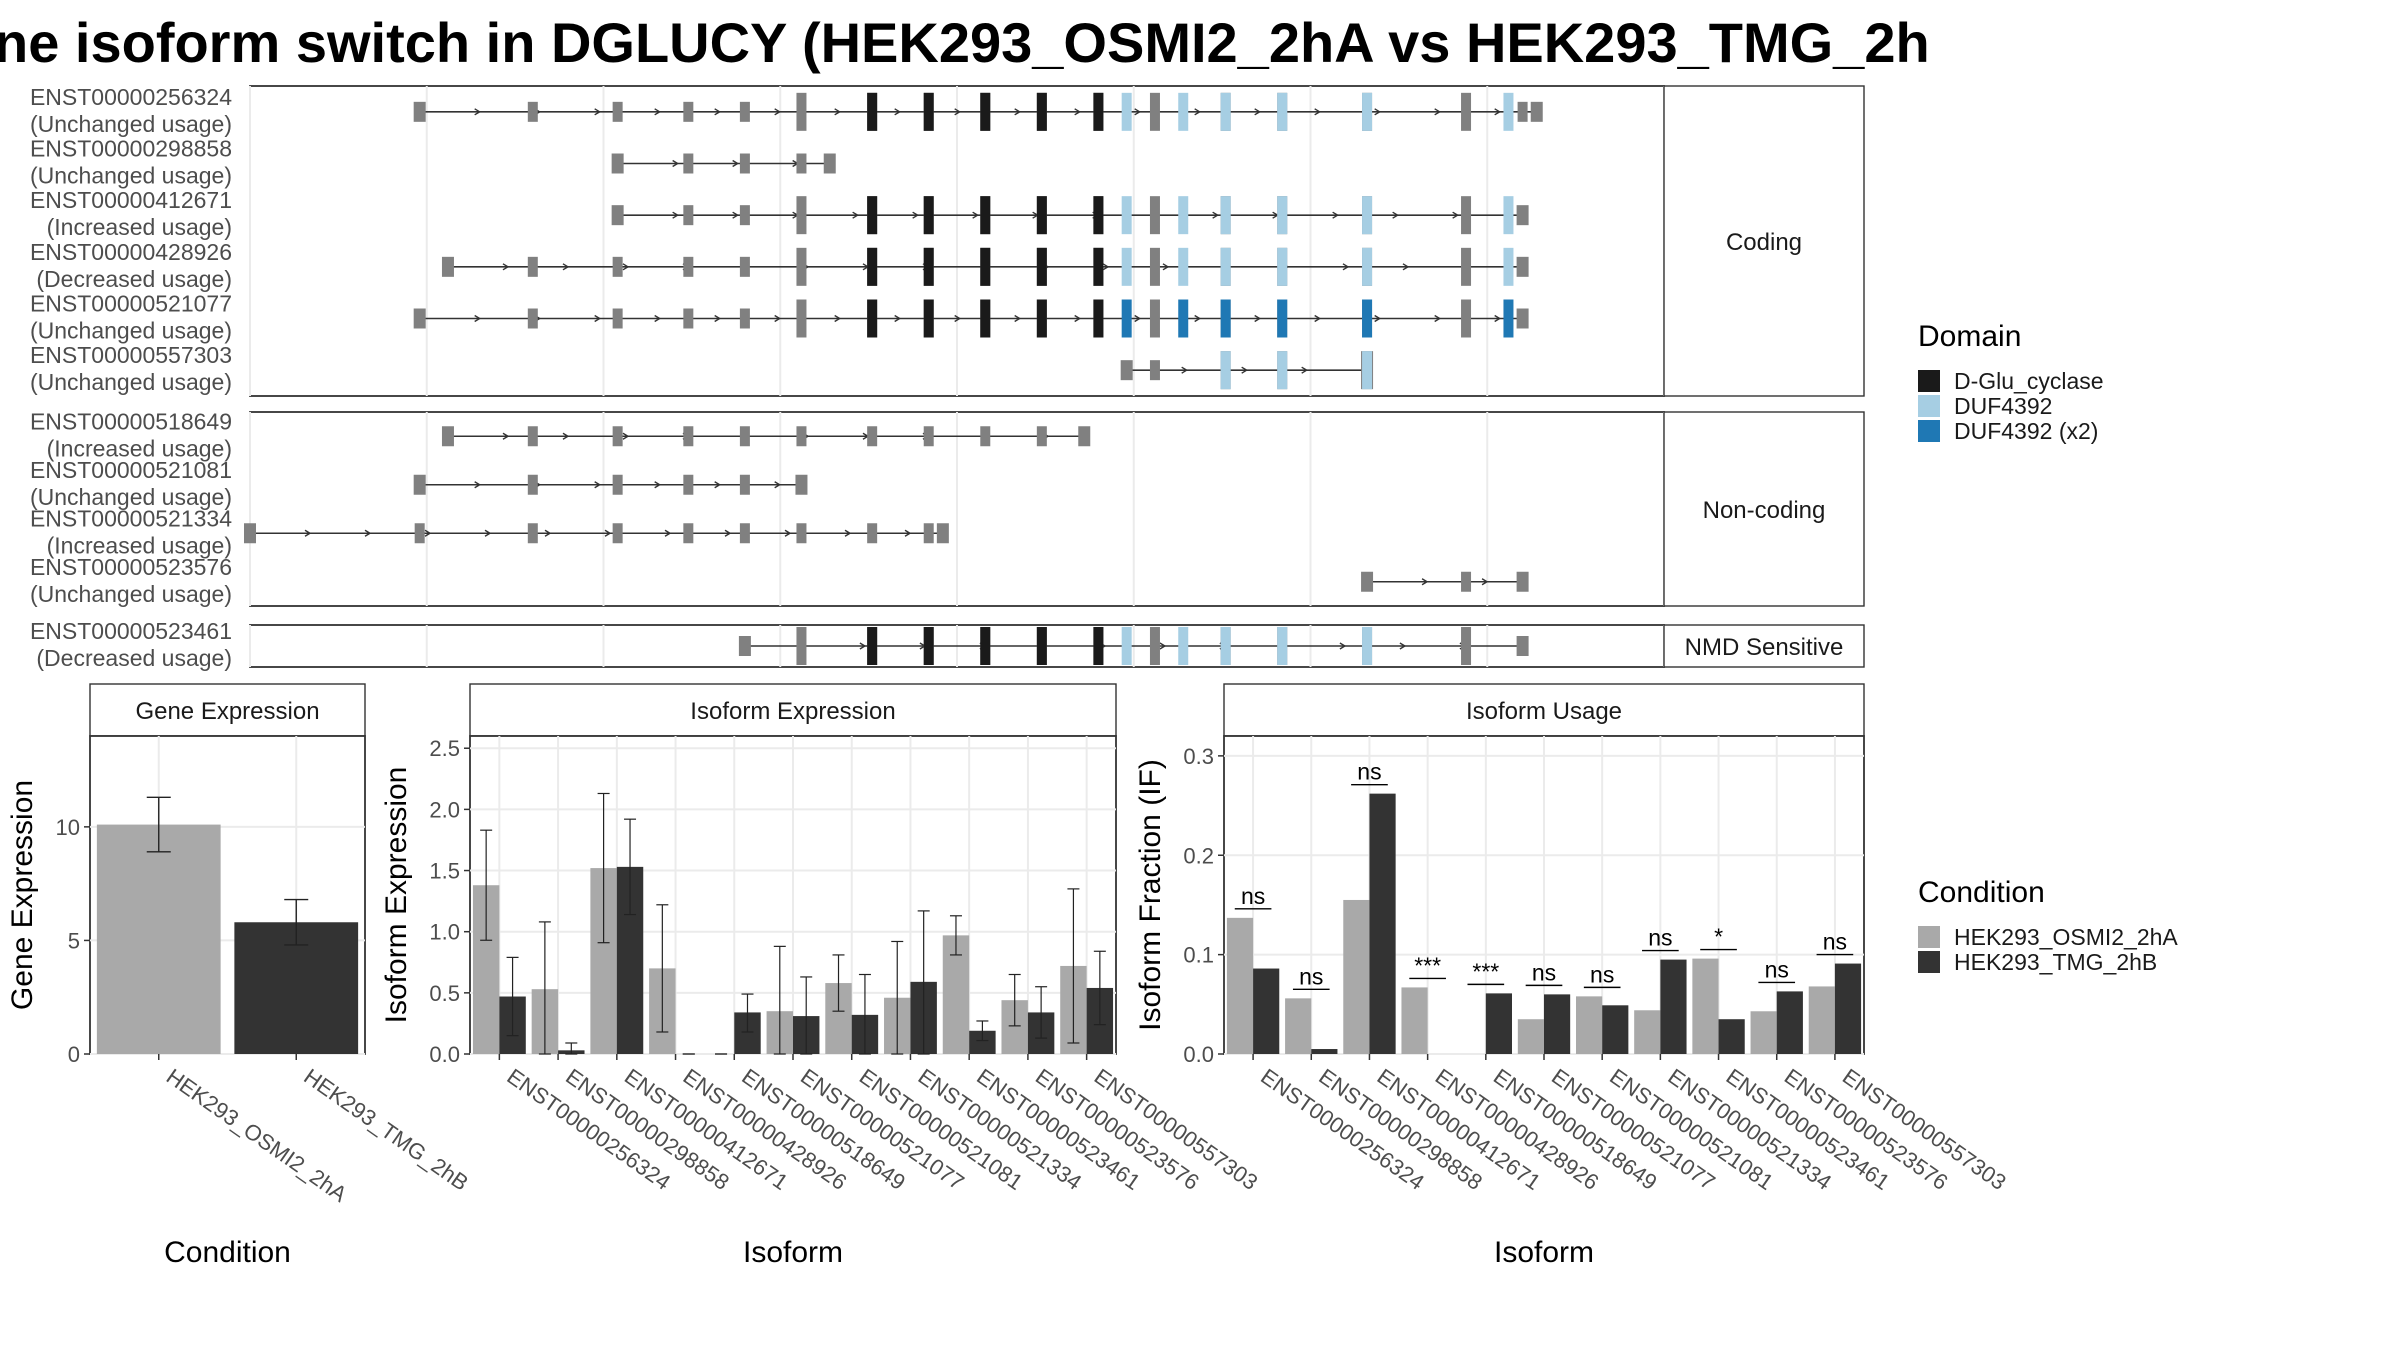 The image size is (2400, 1350). I want to click on legend-swatch, so click(1929, 431).